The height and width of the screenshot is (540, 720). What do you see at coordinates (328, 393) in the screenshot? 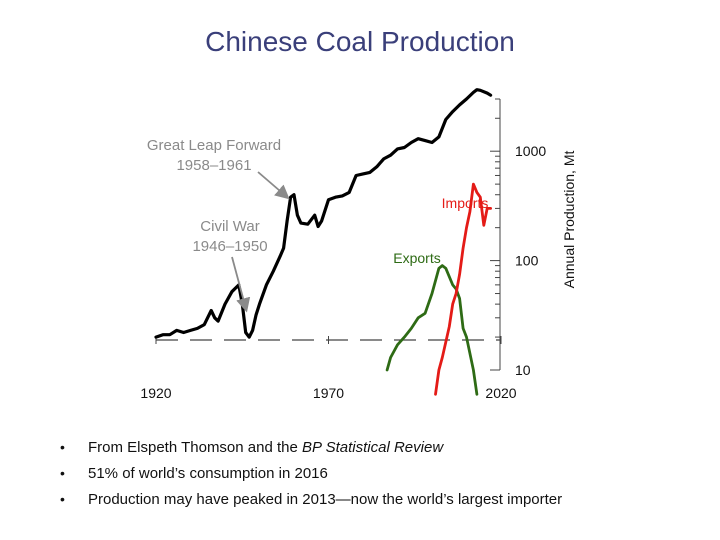
I see `x-tick-label: 1970` at bounding box center [328, 393].